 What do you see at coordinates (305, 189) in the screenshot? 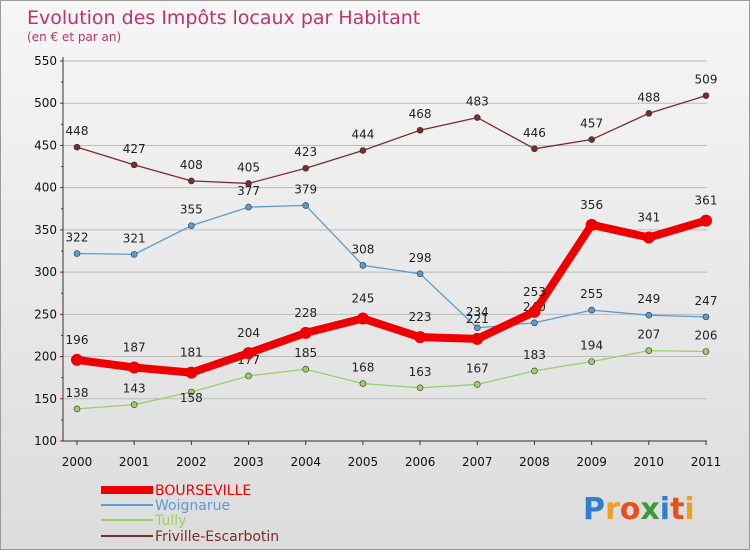
I see `data-label: 379` at bounding box center [305, 189].